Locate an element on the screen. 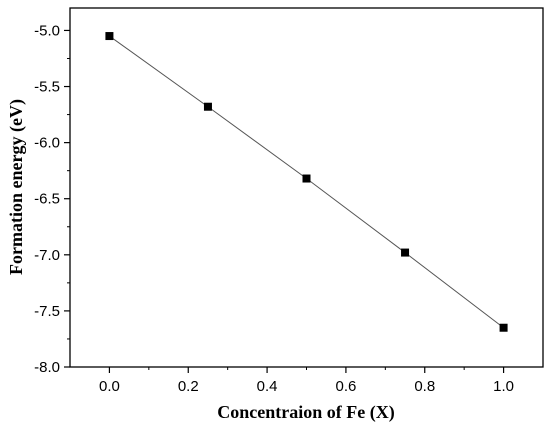 The height and width of the screenshot is (434, 550). y-axis-ticks: -5.0 -5.5 -6.0 -6.5 -7.0 -7.5 -8.0 is located at coordinates (52, 199).